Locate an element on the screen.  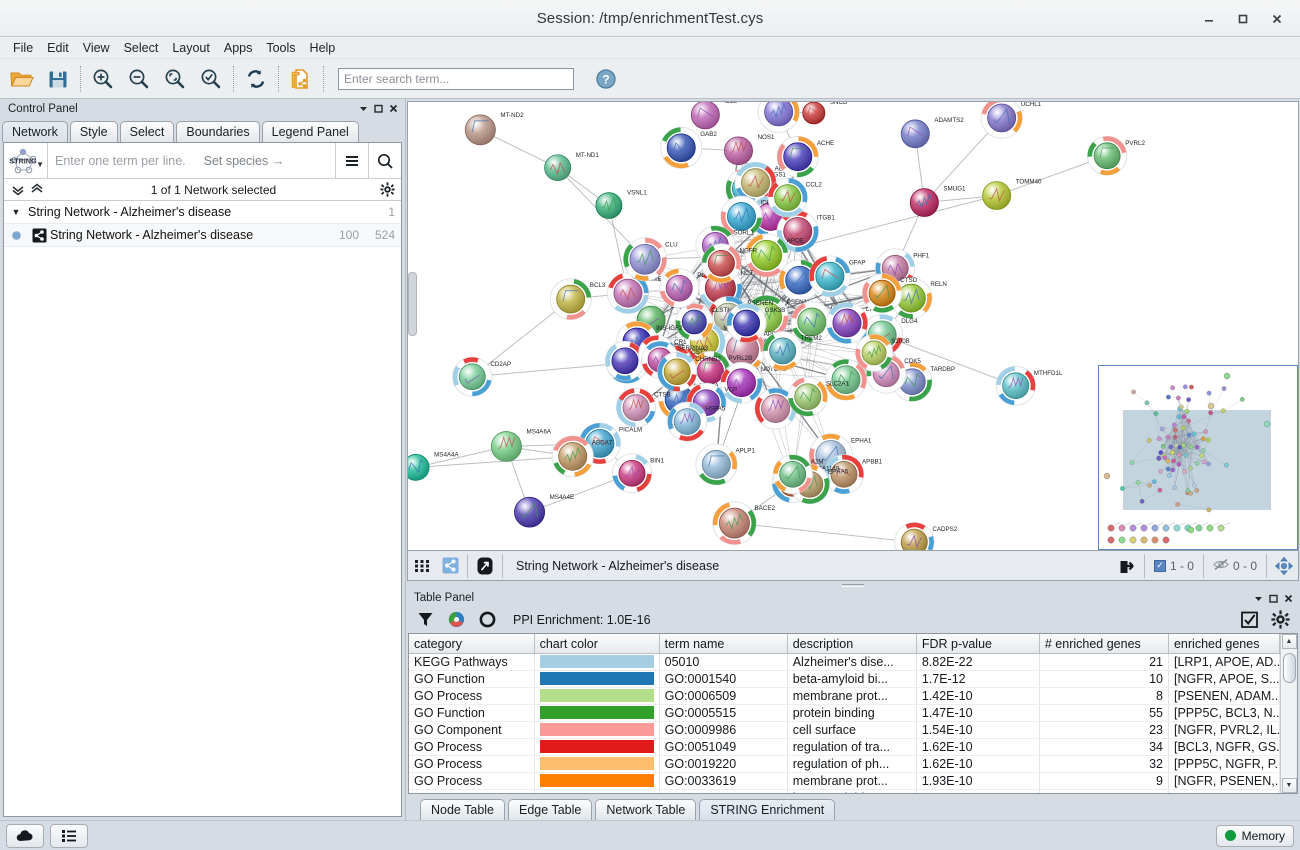
horizontal-splitter is located at coordinates (853, 585).